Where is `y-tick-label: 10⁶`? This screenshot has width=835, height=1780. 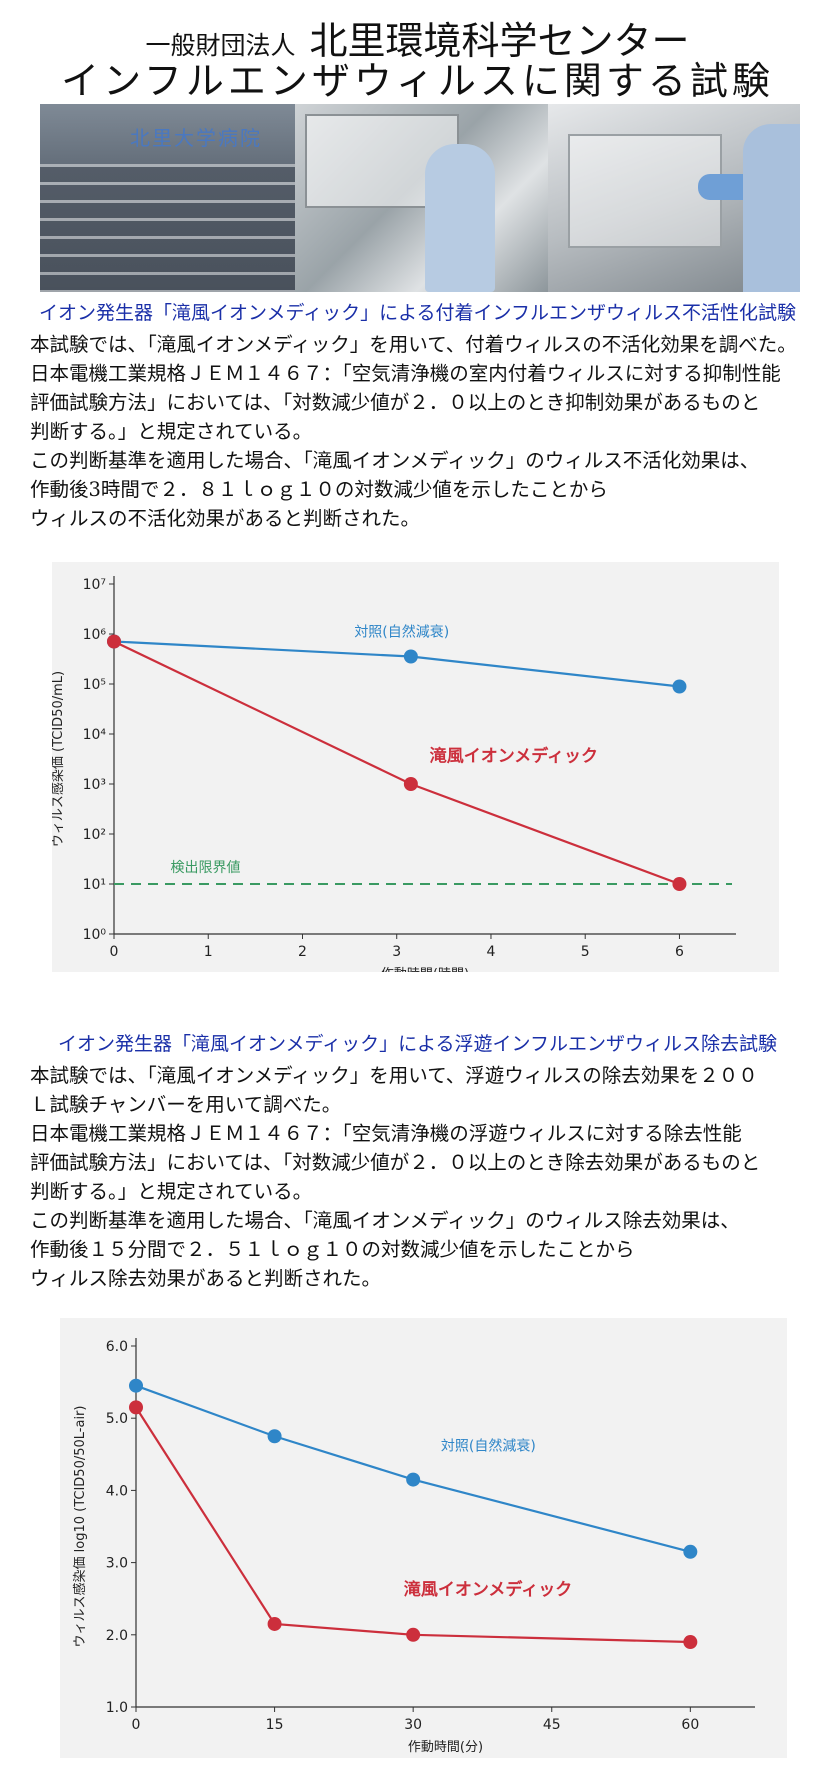 y-tick-label: 10⁶ is located at coordinates (95, 635).